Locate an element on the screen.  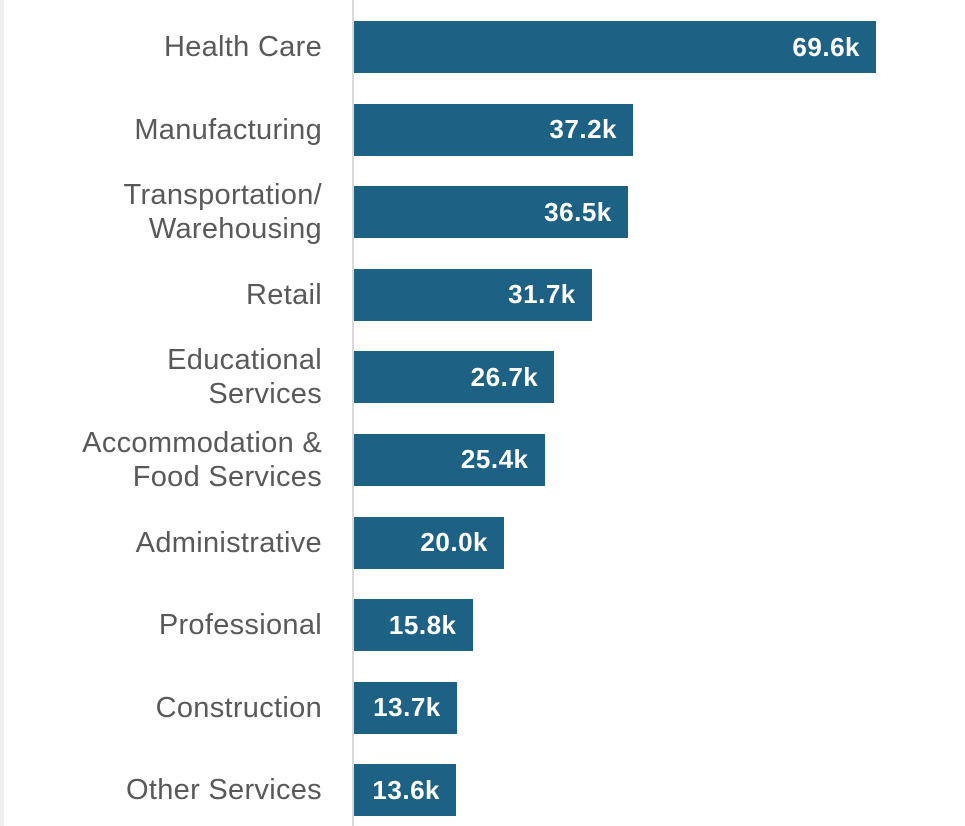
bar: 13.6k is located at coordinates (405, 790).